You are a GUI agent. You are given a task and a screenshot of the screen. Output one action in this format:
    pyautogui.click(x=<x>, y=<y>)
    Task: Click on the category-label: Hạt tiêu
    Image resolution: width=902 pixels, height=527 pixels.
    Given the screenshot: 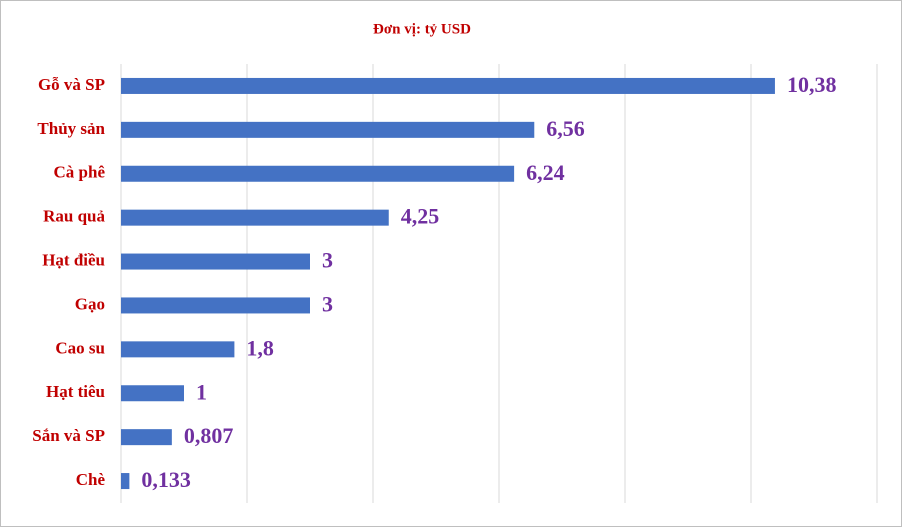 What is the action you would take?
    pyautogui.click(x=75, y=391)
    